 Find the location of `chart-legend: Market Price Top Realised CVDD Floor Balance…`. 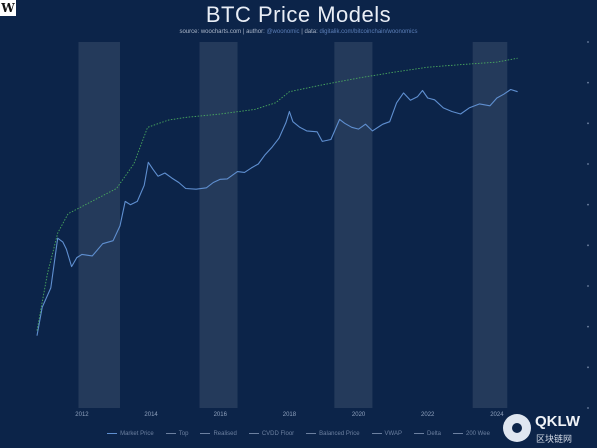

chart-legend: Market Price Top Realised CVDD Floor Balance… is located at coordinates (298, 434).